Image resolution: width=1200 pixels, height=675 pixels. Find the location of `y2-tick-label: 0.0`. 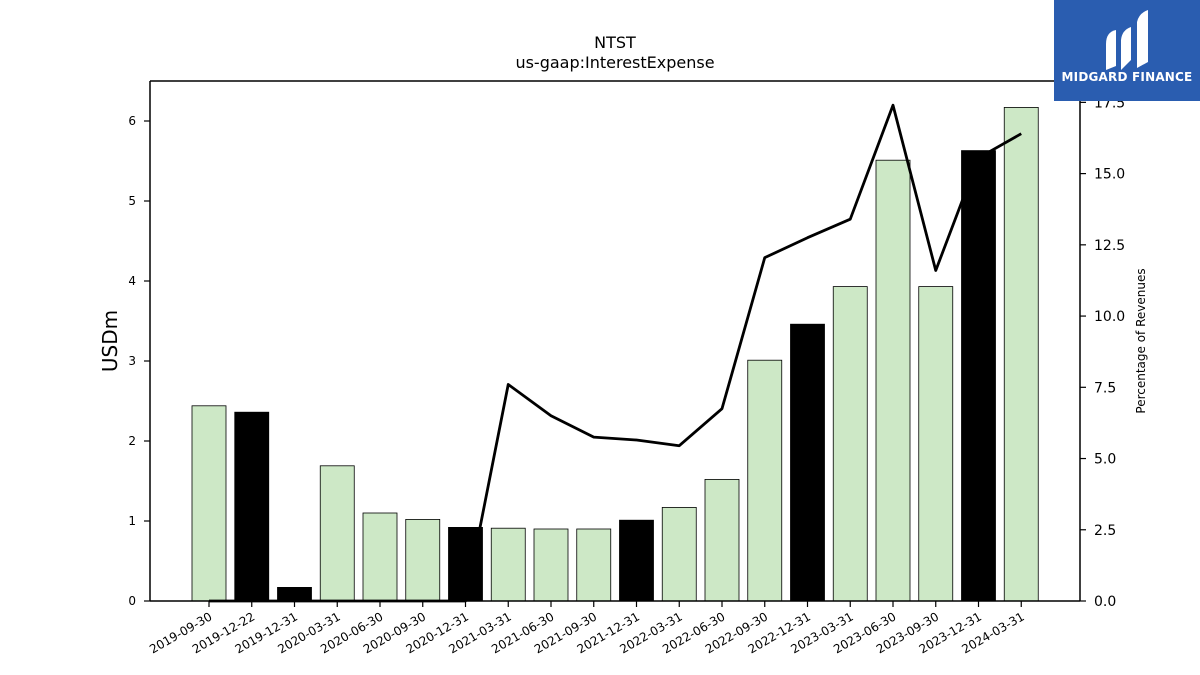

y2-tick-label: 0.0 is located at coordinates (1105, 602).